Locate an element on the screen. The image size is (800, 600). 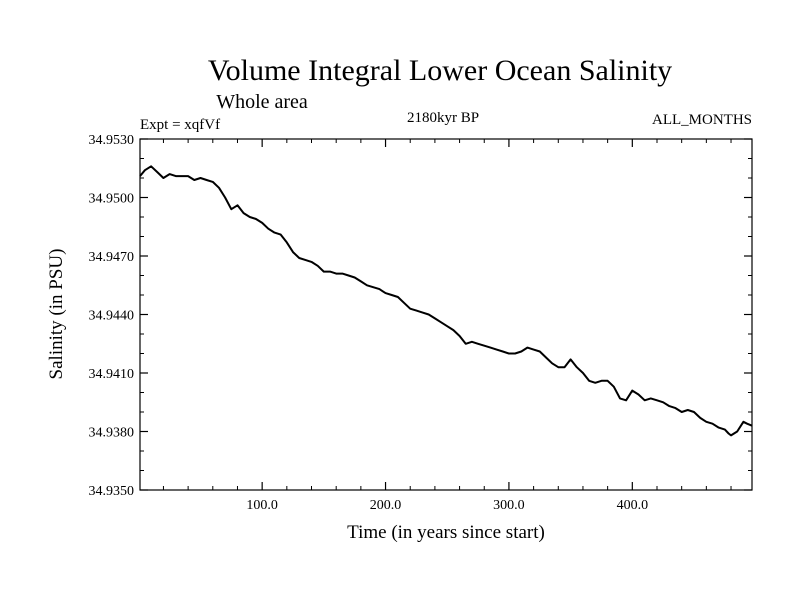
y-tick-label: 34.9350 is located at coordinates (112, 491).